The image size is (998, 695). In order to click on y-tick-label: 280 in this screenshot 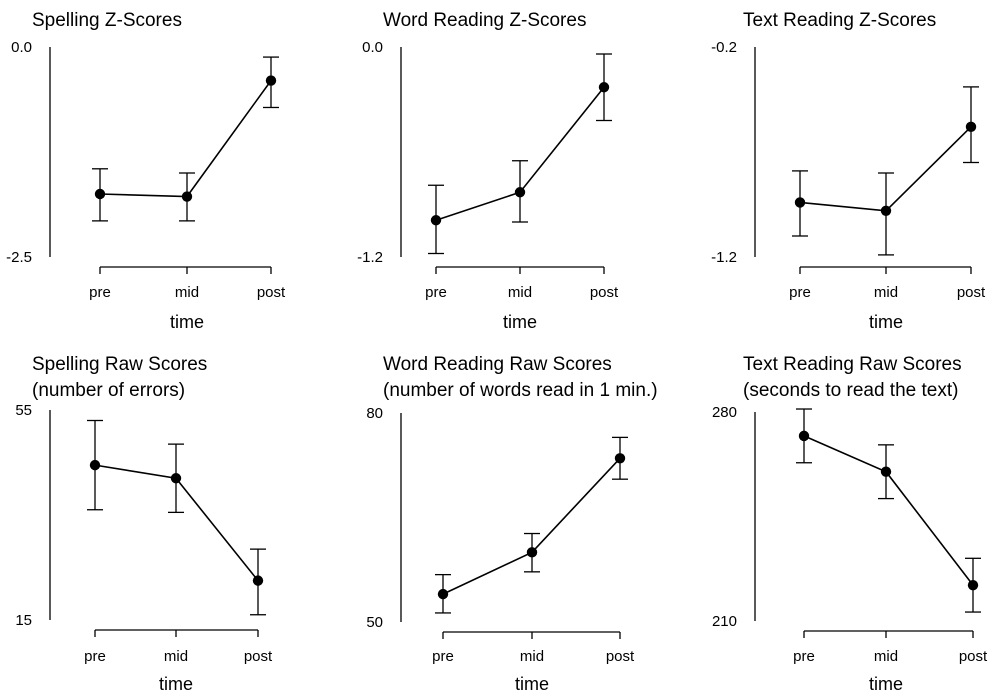, I will do `click(724, 412)`.